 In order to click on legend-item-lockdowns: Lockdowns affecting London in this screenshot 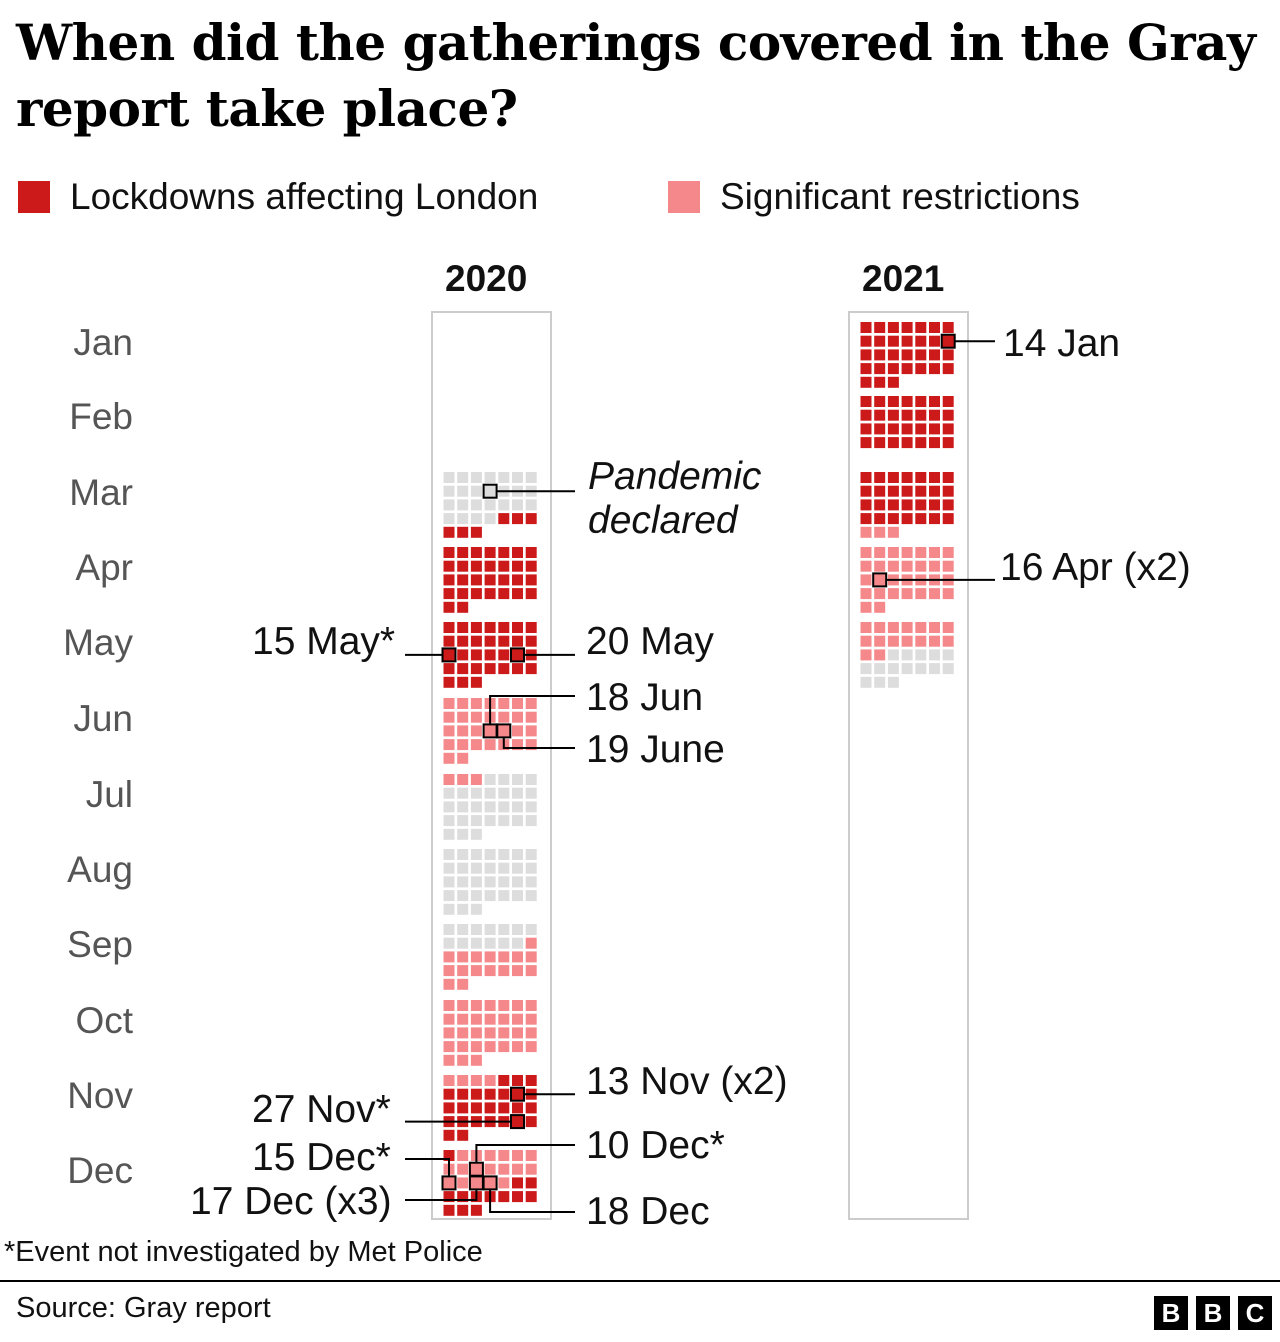, I will do `click(278, 197)`.